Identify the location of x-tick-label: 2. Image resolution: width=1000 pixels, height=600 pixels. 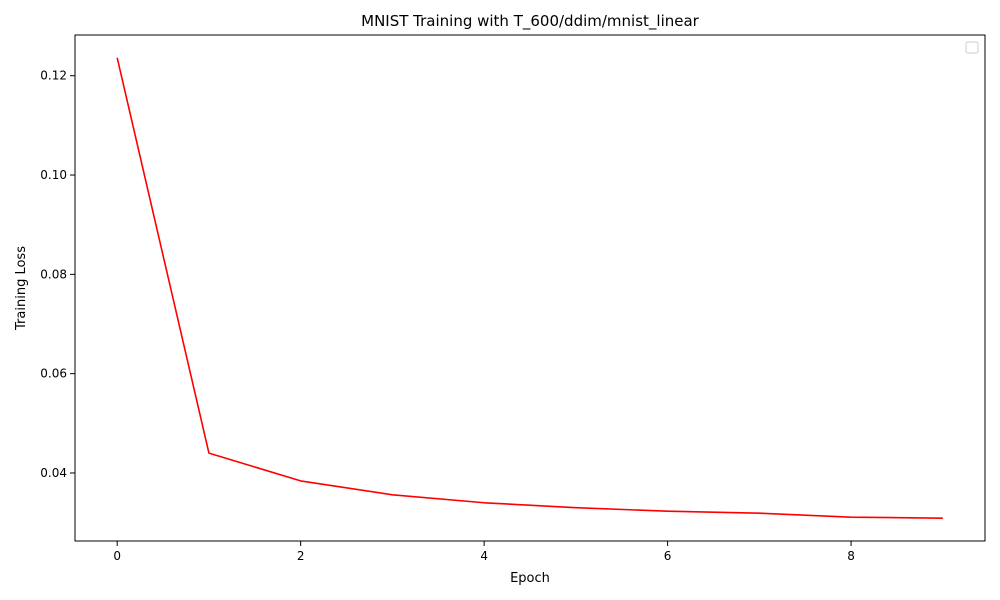
(301, 556).